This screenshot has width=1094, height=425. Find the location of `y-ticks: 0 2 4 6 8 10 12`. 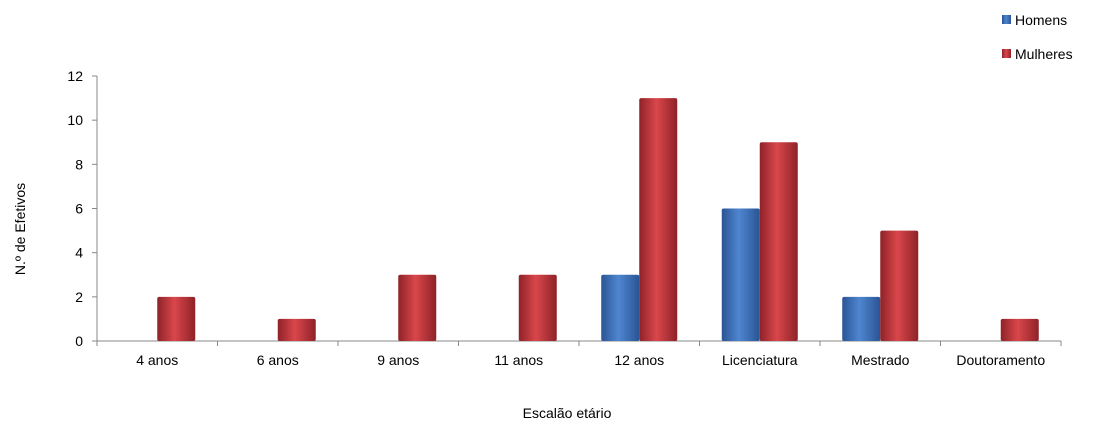

y-ticks: 0 2 4 6 8 10 12 is located at coordinates (82, 208).